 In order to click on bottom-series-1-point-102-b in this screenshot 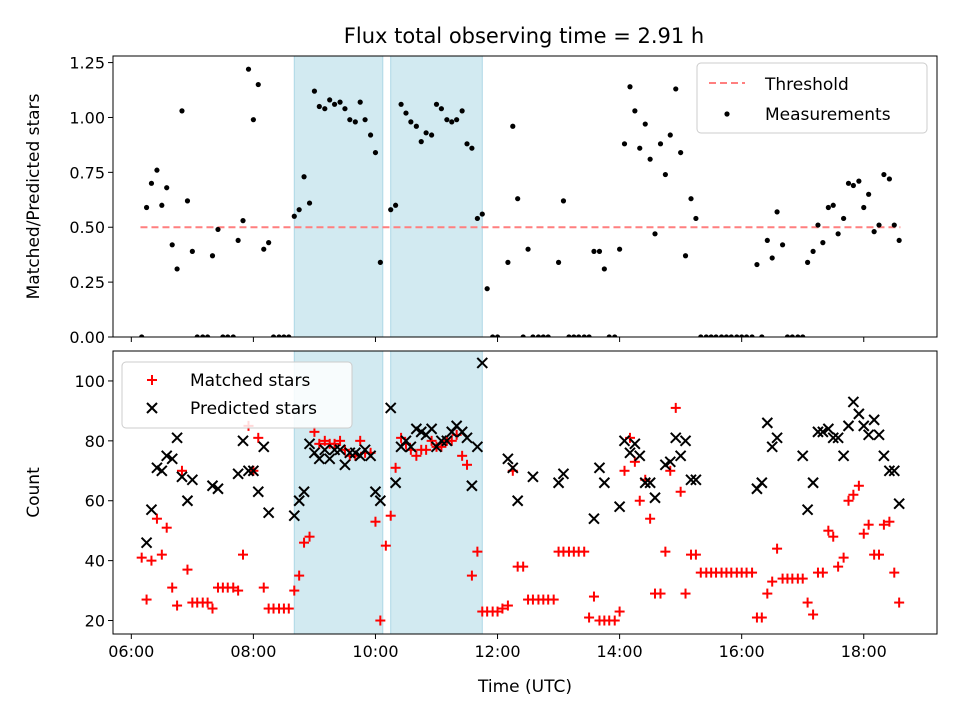, I will do `click(889, 471)`.